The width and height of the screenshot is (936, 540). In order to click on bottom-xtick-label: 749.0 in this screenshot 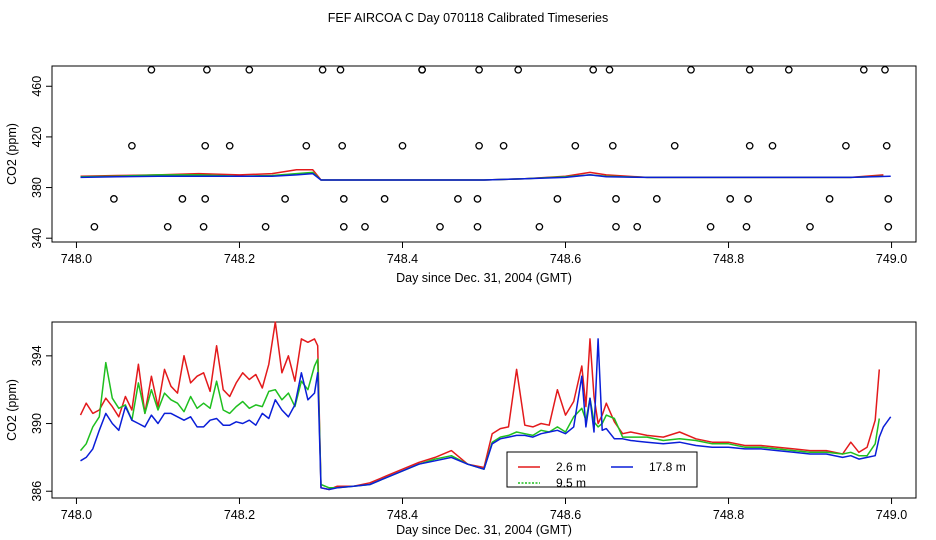, I will do `click(891, 515)`.